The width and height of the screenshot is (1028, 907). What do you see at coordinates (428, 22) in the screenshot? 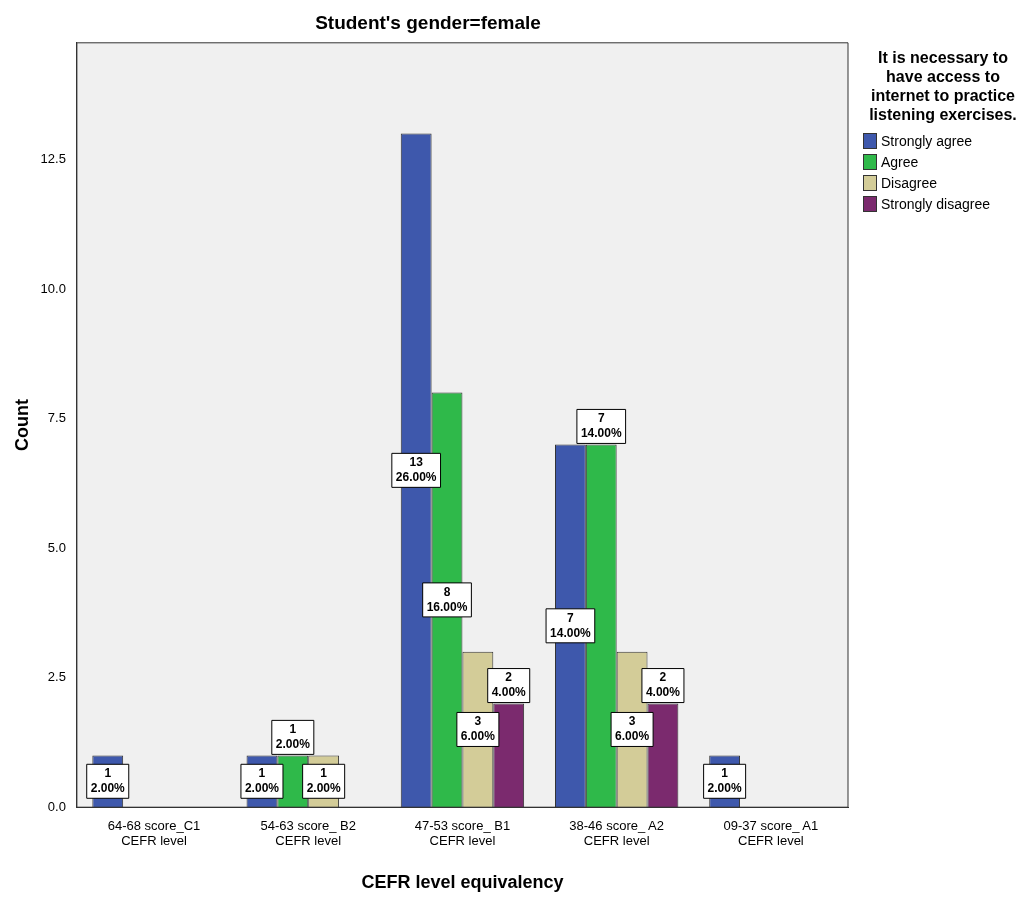
I see `chart-title: Student's gender=female` at bounding box center [428, 22].